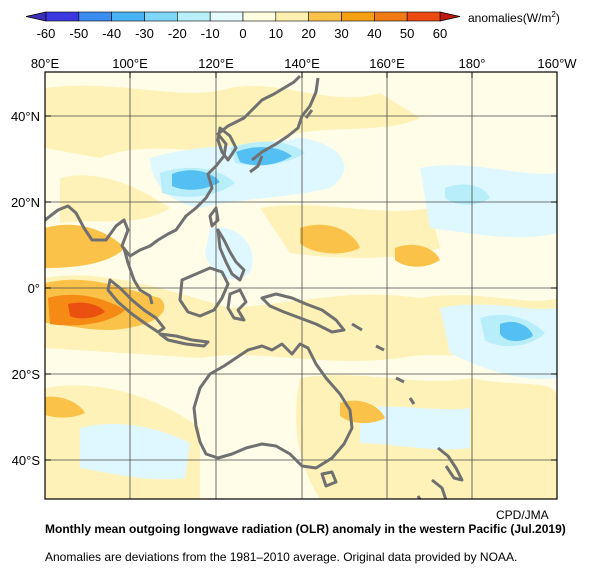 This screenshot has height=570, width=600. Describe the element at coordinates (231, 255) in the screenshot. I see `coast-philippines` at that location.